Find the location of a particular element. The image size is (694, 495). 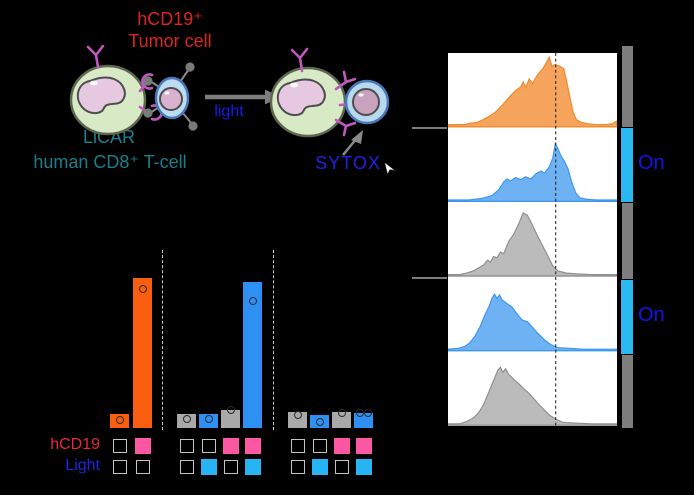

sytox-arrow-icon is located at coordinates (352, 143).